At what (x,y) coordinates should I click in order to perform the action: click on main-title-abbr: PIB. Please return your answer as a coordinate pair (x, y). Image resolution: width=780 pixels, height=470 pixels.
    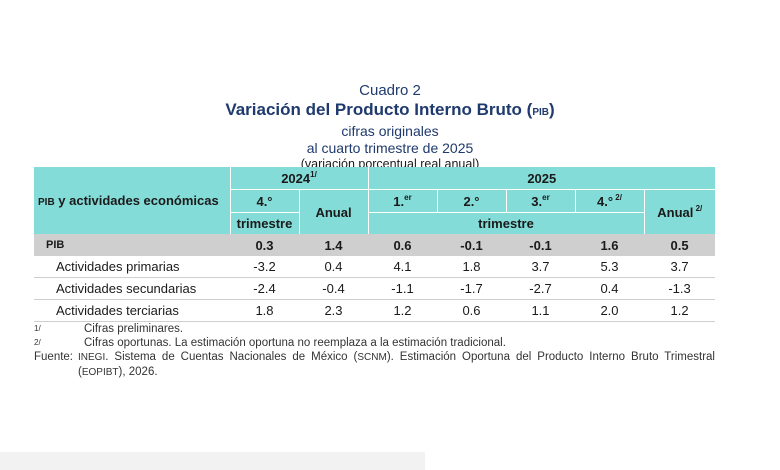
    Looking at the image, I should click on (540, 112).